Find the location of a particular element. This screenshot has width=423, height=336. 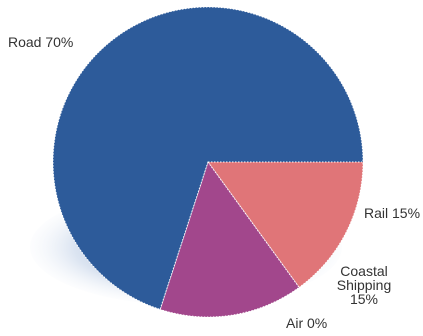

pie-label-road: Road 70% is located at coordinates (40, 42).